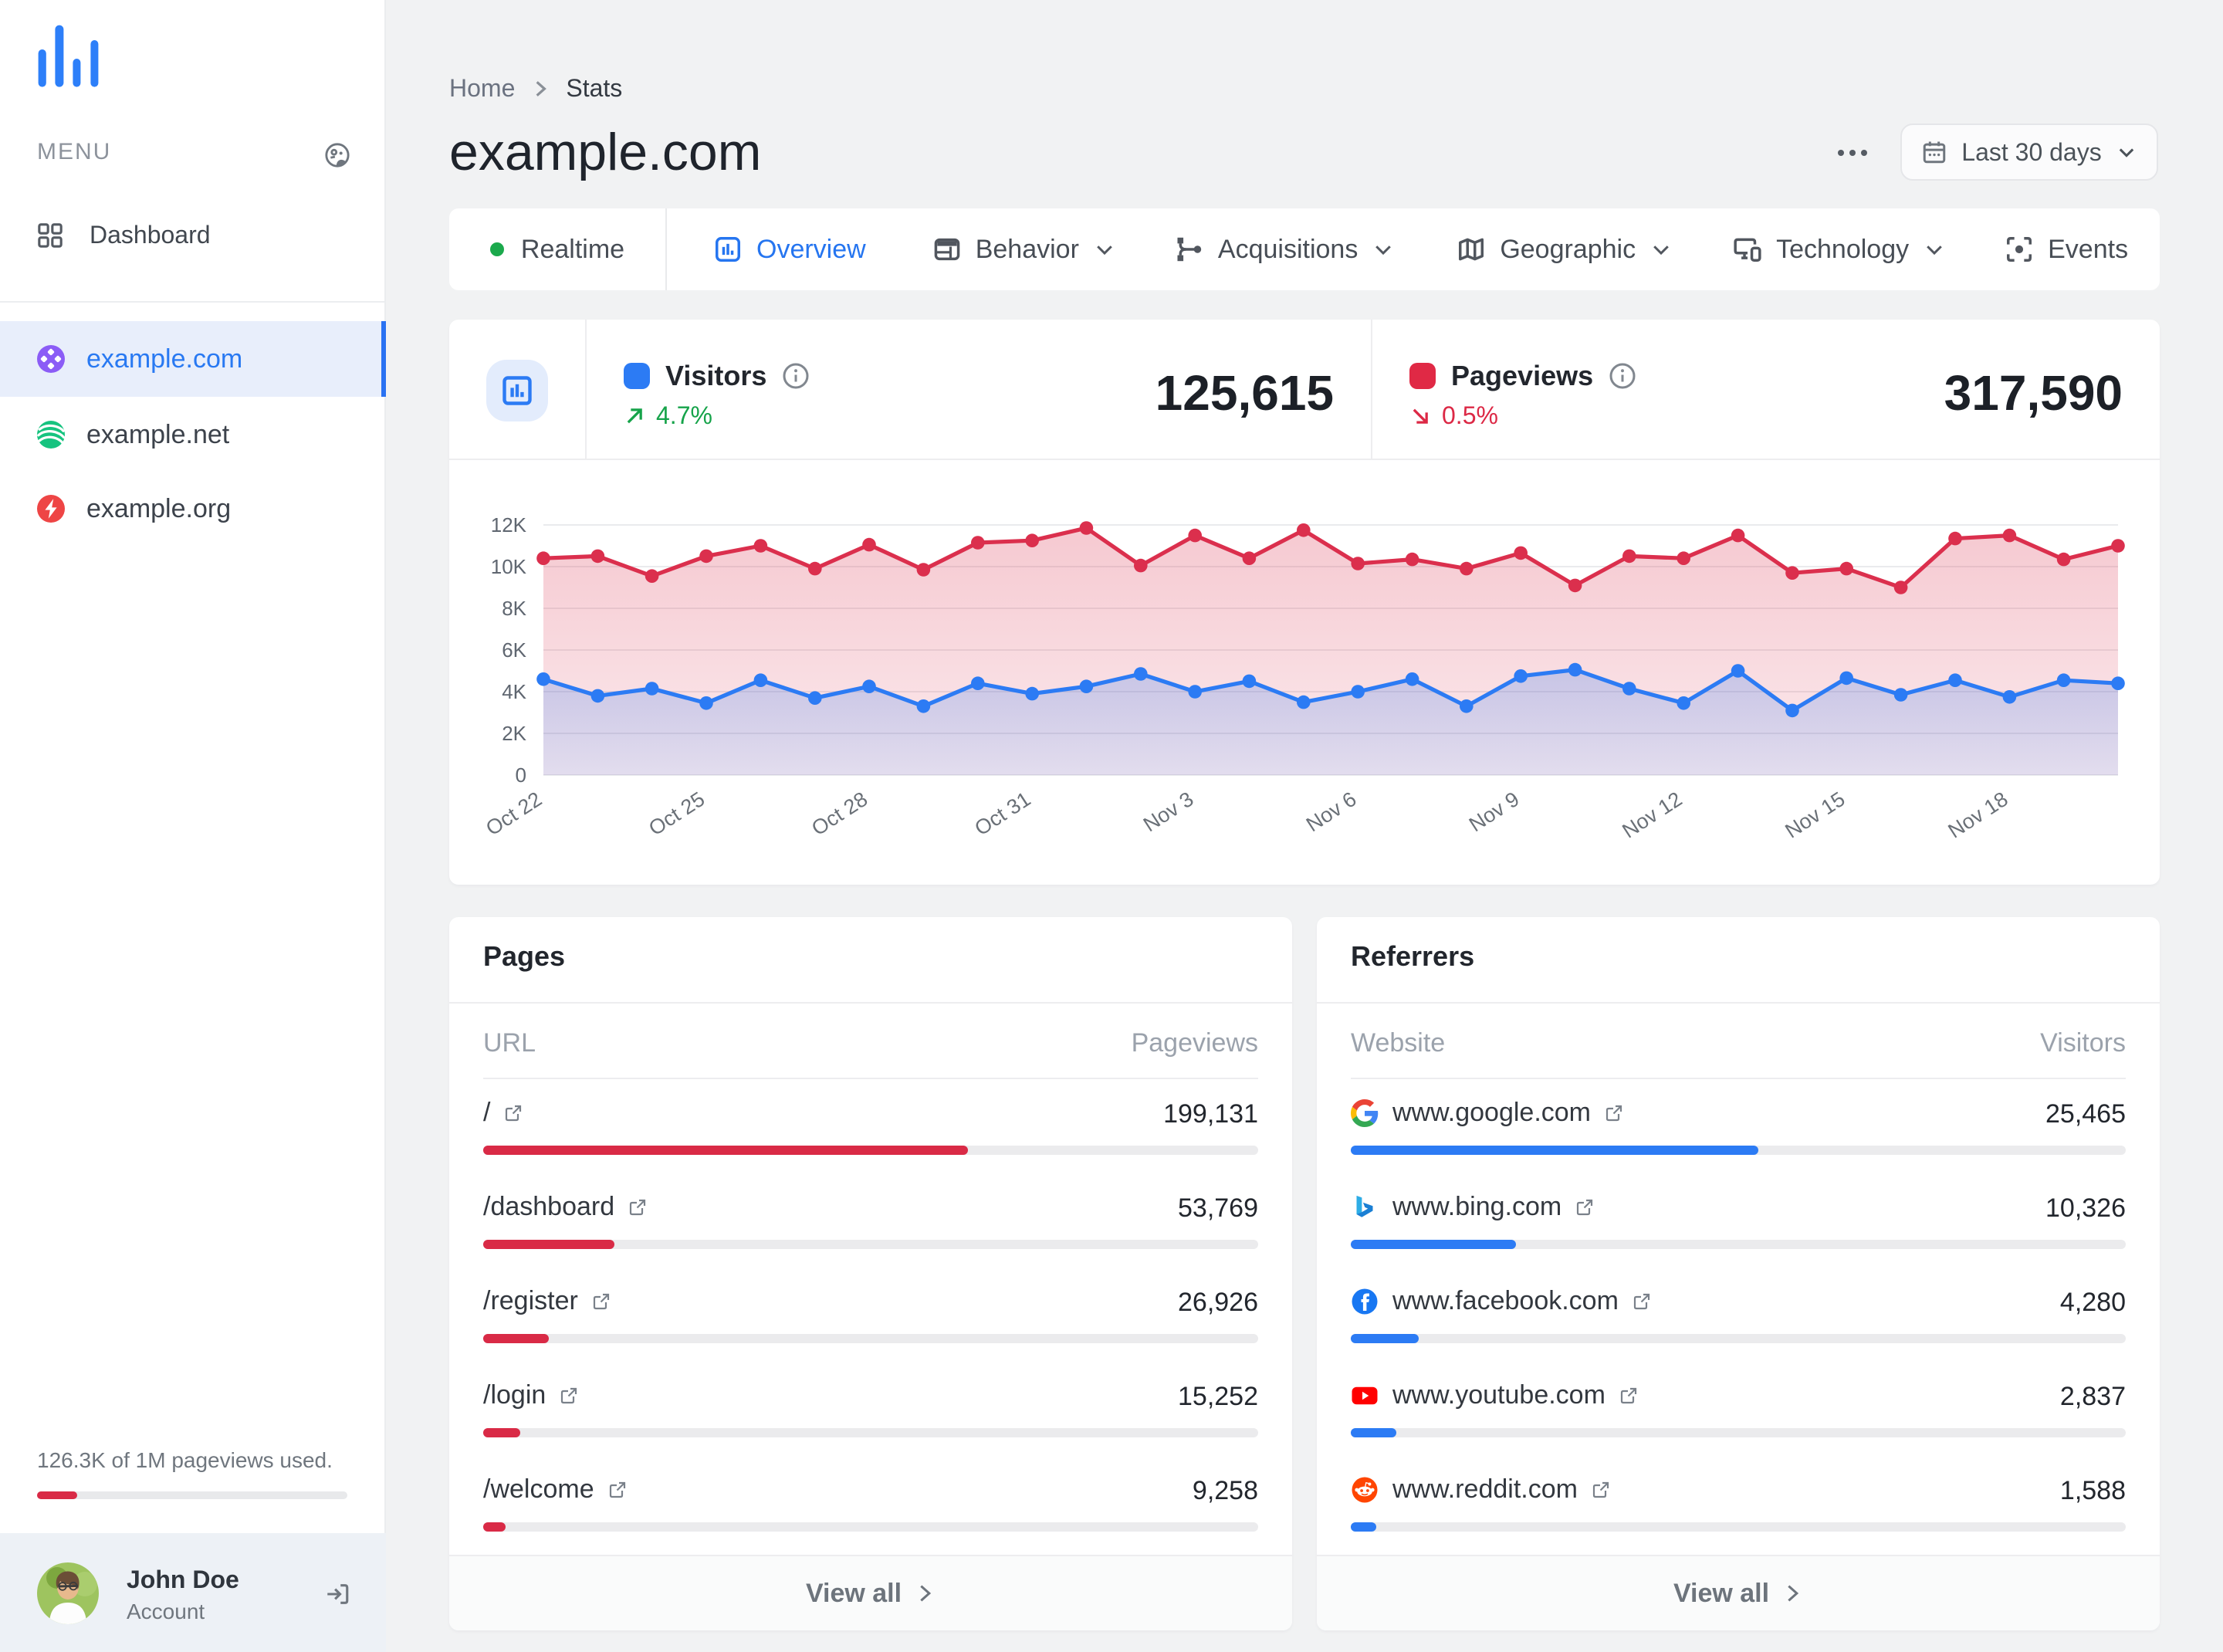  Describe the element at coordinates (509, 525) in the screenshot. I see `svg-text: 12K` at that location.